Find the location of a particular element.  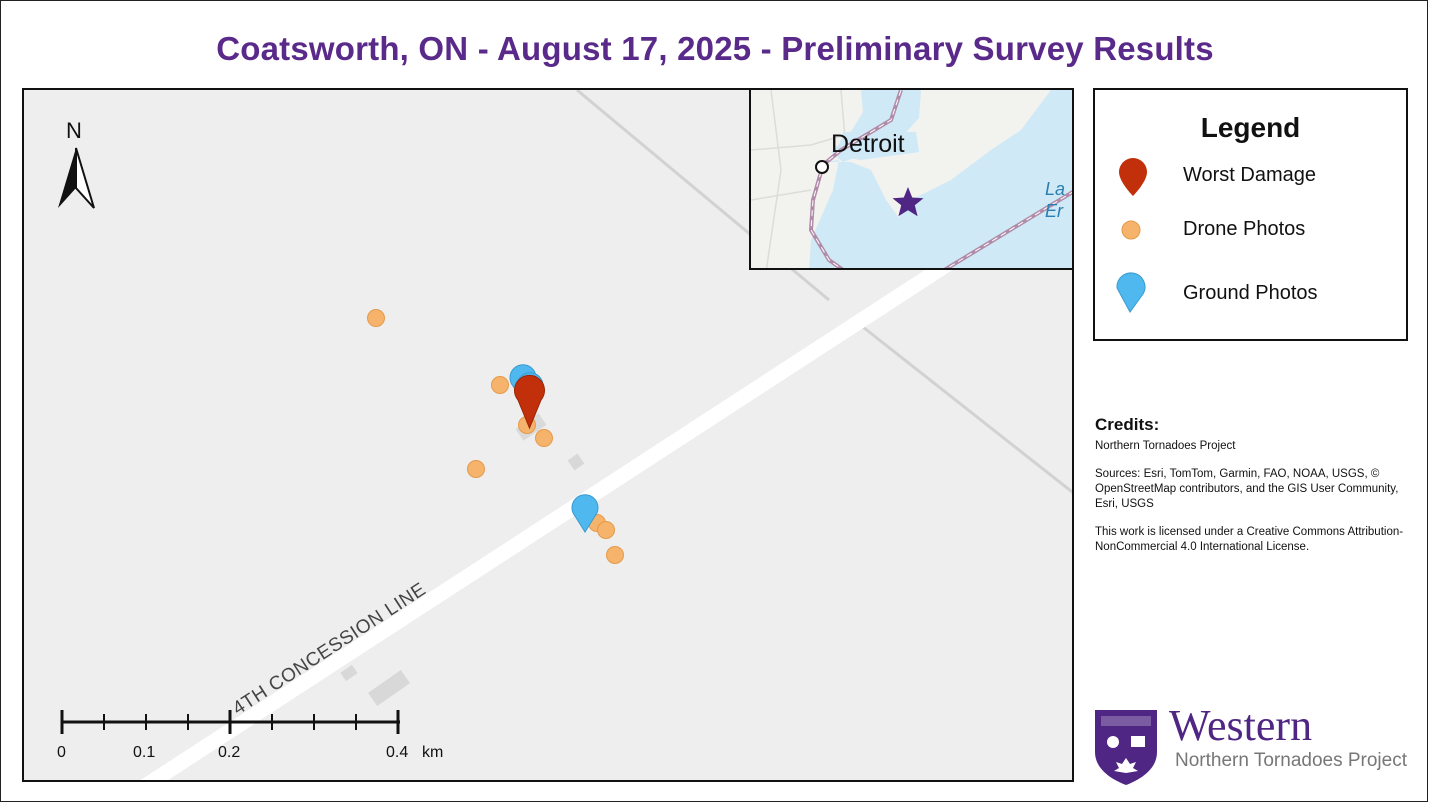

legend-item-drone-photos: Drone Photos is located at coordinates (1258, 228).